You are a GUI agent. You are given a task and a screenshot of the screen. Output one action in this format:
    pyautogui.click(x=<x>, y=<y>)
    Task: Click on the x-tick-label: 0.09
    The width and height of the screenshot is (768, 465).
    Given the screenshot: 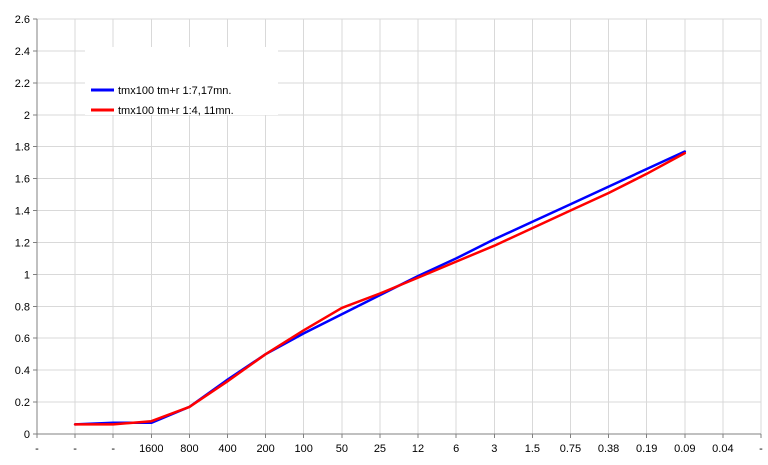 What is the action you would take?
    pyautogui.click(x=684, y=449)
    